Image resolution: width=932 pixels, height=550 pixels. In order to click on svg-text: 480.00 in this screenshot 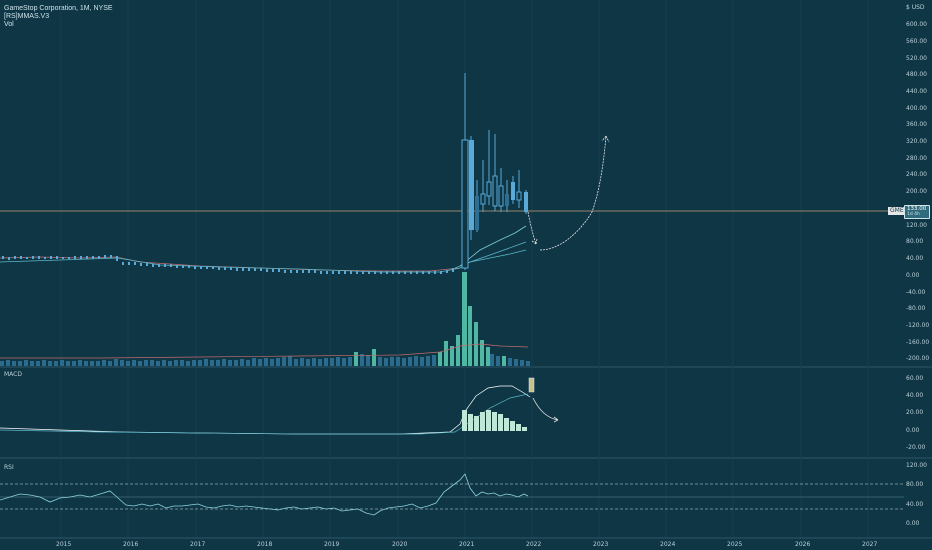, I will do `click(916, 74)`.